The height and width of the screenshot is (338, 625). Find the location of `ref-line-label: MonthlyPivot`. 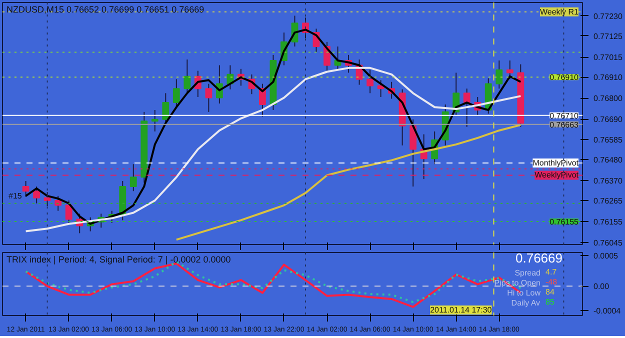

ref-line-label: MonthlyPivot is located at coordinates (556, 163).